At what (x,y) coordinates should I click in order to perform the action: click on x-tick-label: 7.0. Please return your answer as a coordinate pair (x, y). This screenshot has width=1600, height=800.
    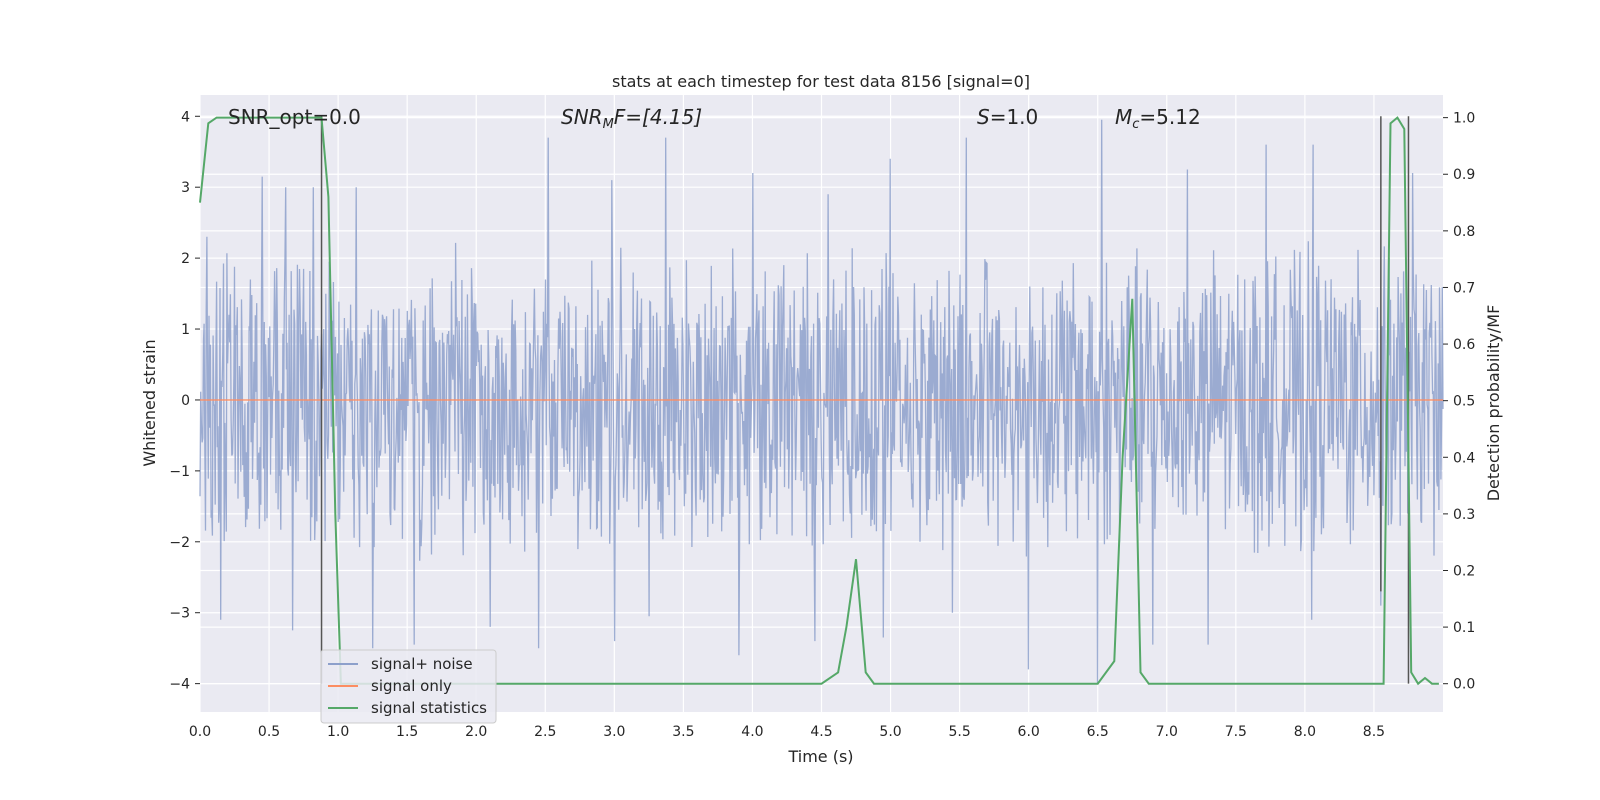
    Looking at the image, I should click on (1167, 732).